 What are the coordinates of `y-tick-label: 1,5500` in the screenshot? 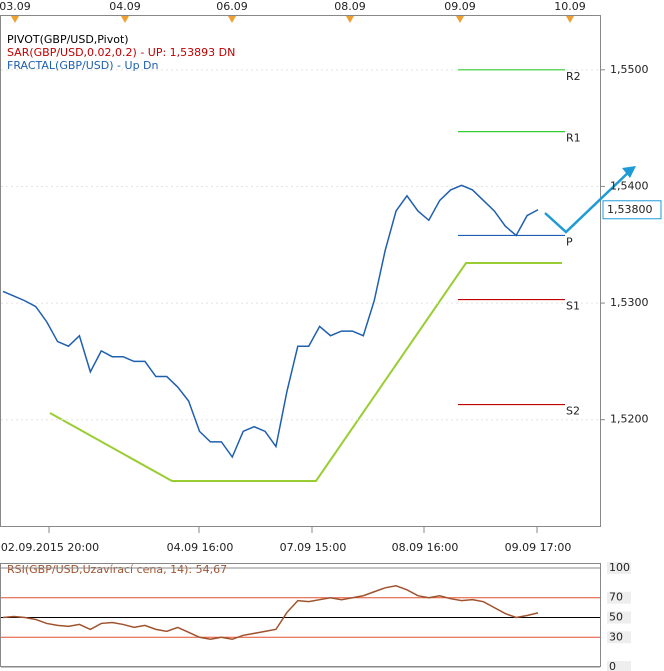 It's located at (629, 69).